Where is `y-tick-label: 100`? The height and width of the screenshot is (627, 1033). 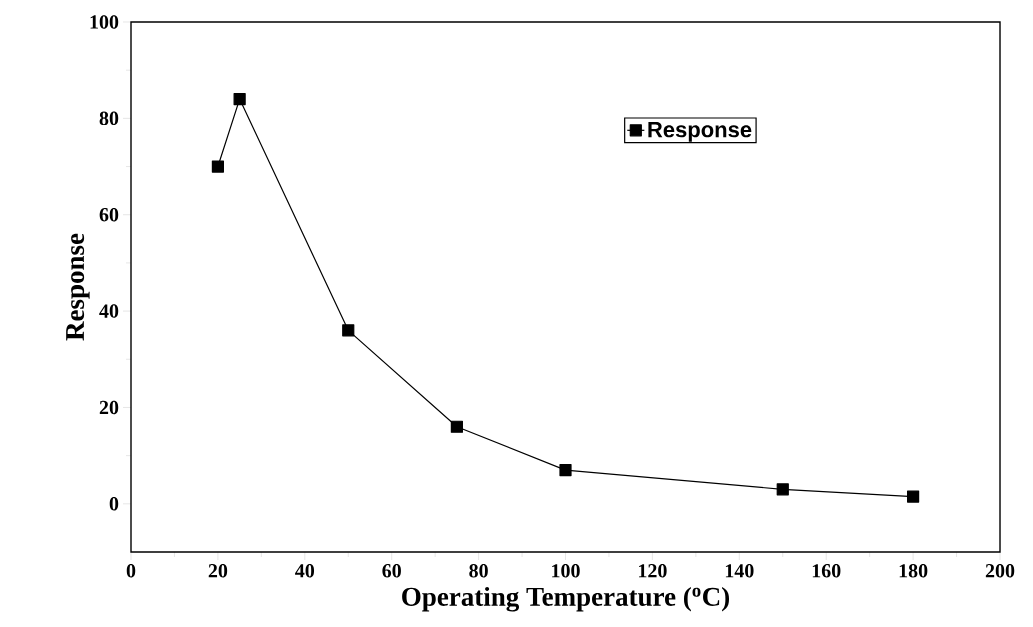
y-tick-label: 100 is located at coordinates (104, 22).